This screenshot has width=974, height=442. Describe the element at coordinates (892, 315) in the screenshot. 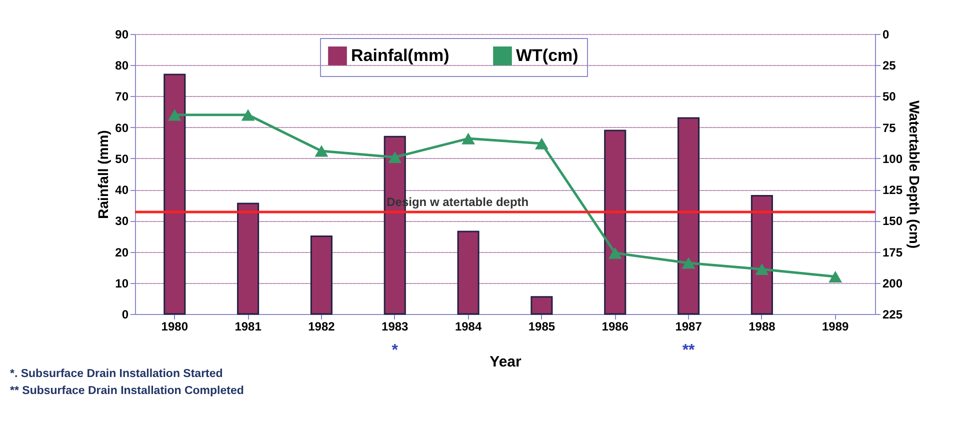

I see `y2-tick-label: 225` at that location.